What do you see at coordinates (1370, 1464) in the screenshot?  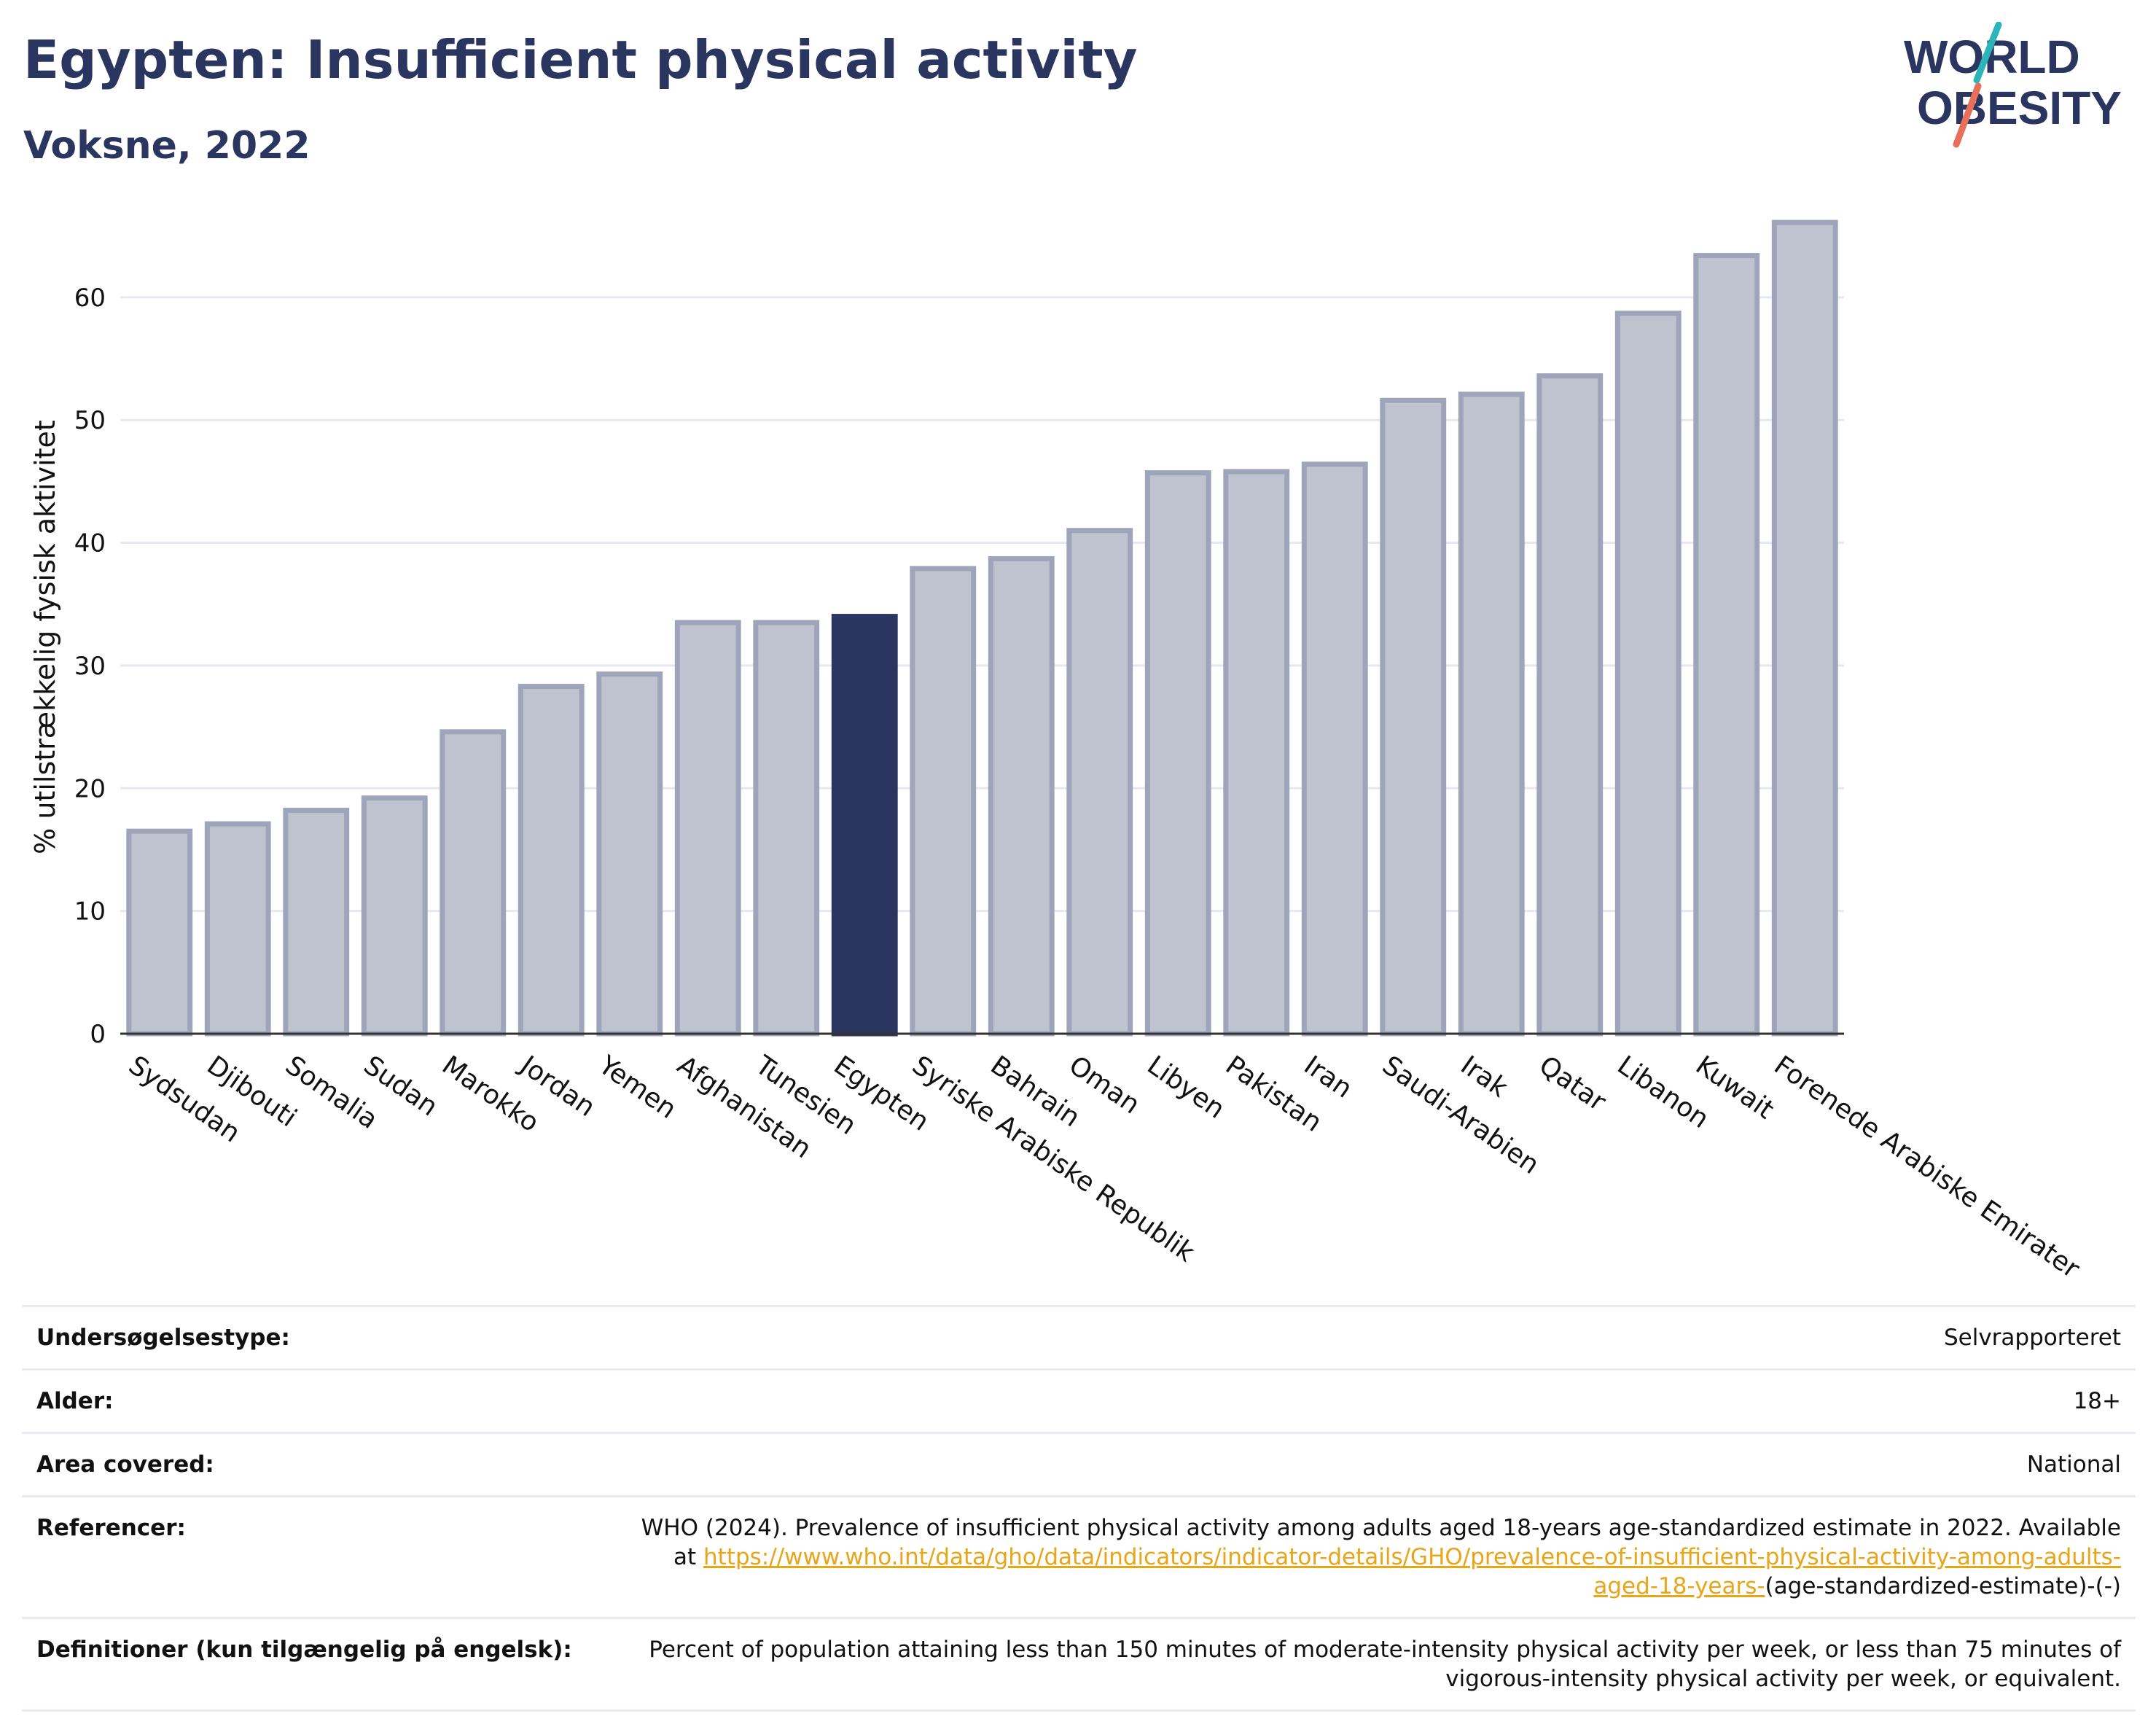 I see `area-value: National` at bounding box center [1370, 1464].